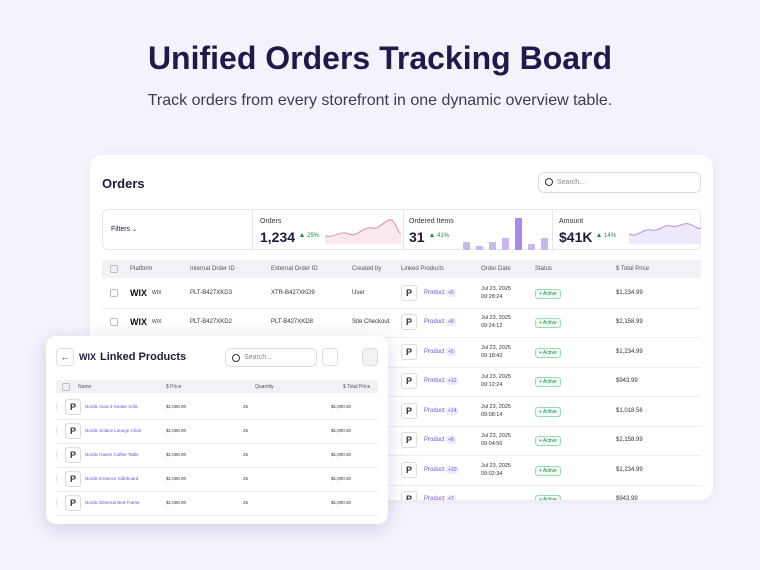 The width and height of the screenshot is (760, 570). What do you see at coordinates (252, 230) in the screenshot?
I see `divider` at bounding box center [252, 230].